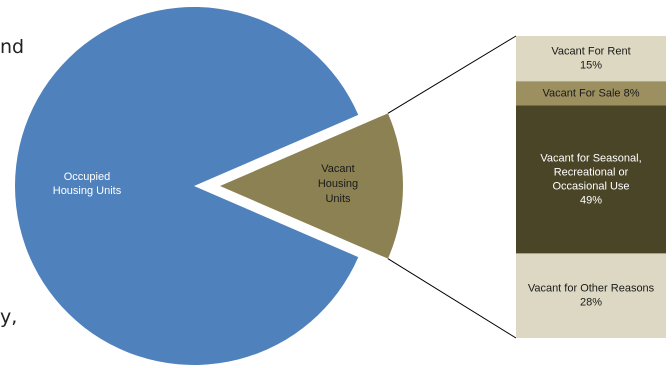 This screenshot has height=368, width=672. I want to click on bar-segment-other, so click(591, 295).